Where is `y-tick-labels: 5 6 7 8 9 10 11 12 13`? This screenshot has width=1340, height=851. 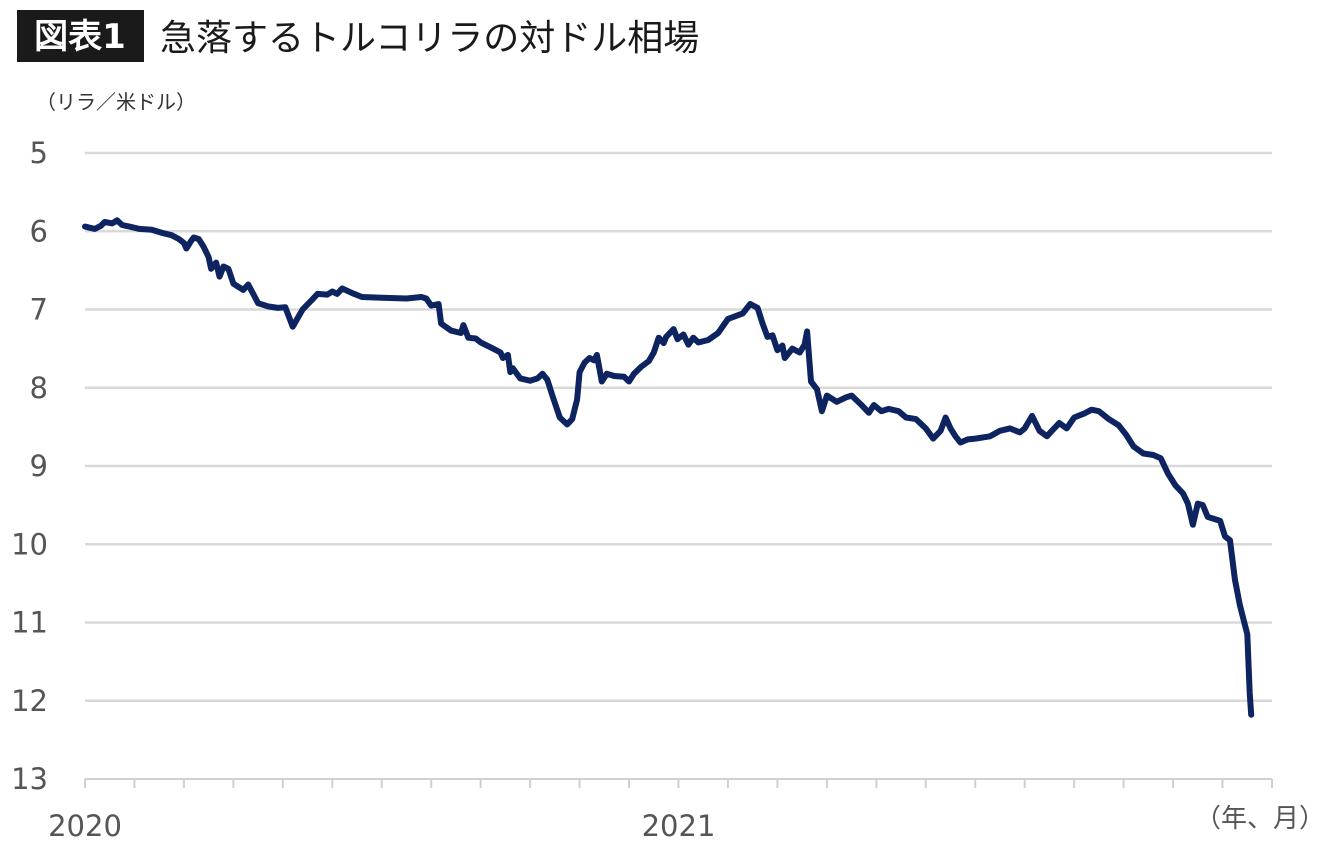 y-tick-labels: 5 6 7 8 9 10 11 12 13 is located at coordinates (29, 466).